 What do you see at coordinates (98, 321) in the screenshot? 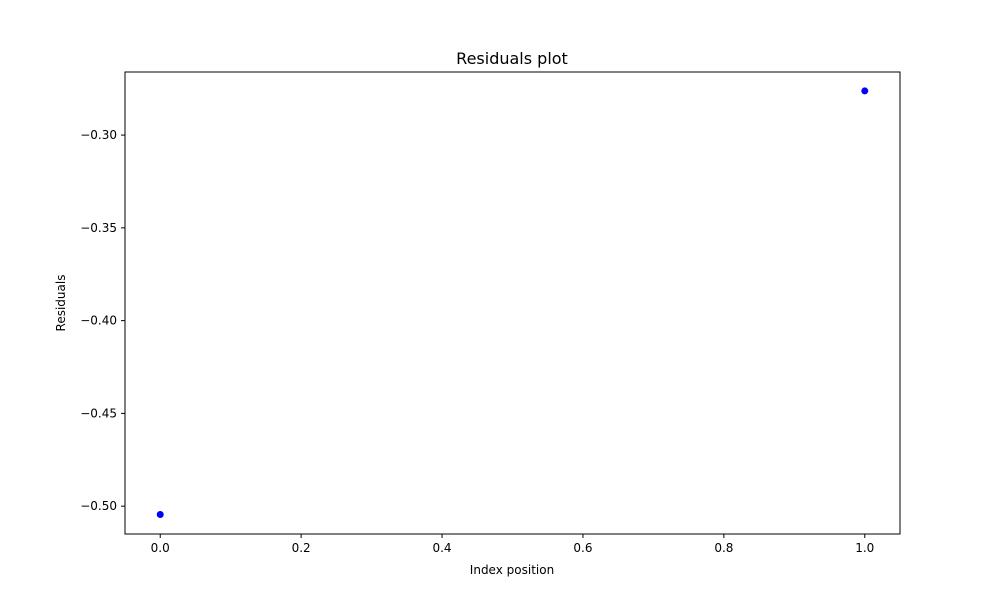
I see `y-tick-label: −0.40` at bounding box center [98, 321].